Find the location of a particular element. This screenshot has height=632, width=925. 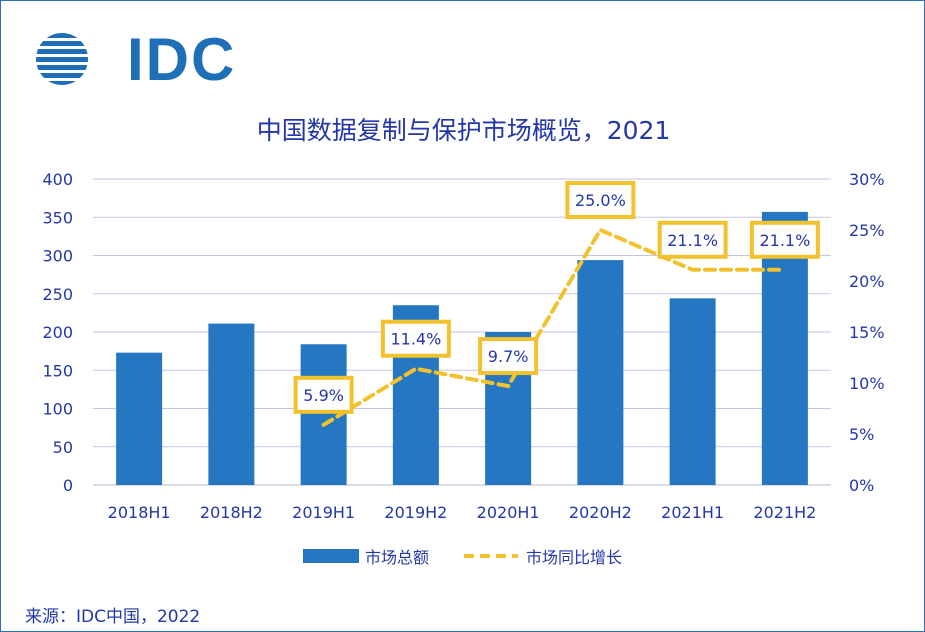

right-axis-tick-label: 0% is located at coordinates (861, 485).